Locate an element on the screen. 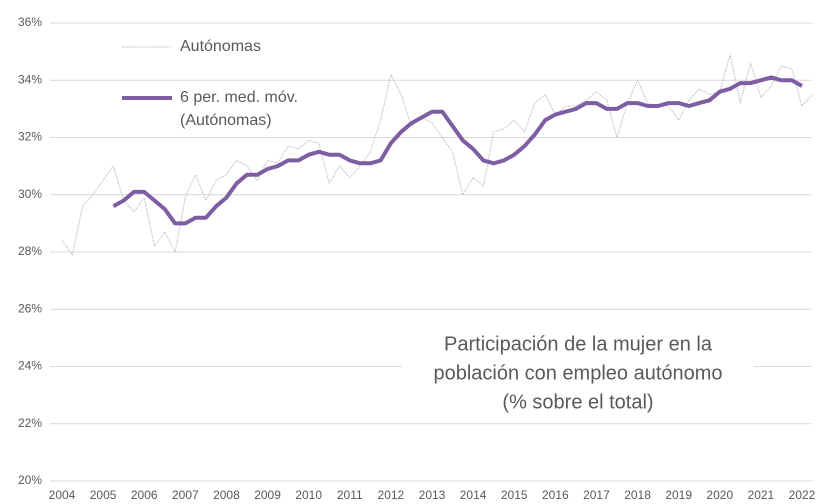  annotation: (% sobre el total) is located at coordinates (577, 402).